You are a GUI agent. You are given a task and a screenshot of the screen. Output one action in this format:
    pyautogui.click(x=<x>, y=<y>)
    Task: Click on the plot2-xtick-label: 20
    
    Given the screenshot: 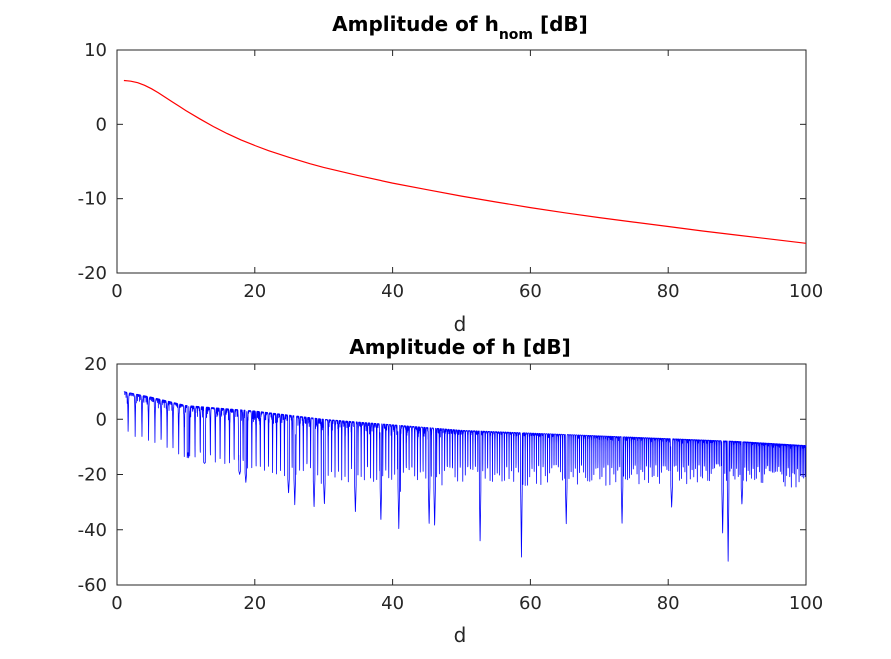 What is the action you would take?
    pyautogui.click(x=254, y=603)
    